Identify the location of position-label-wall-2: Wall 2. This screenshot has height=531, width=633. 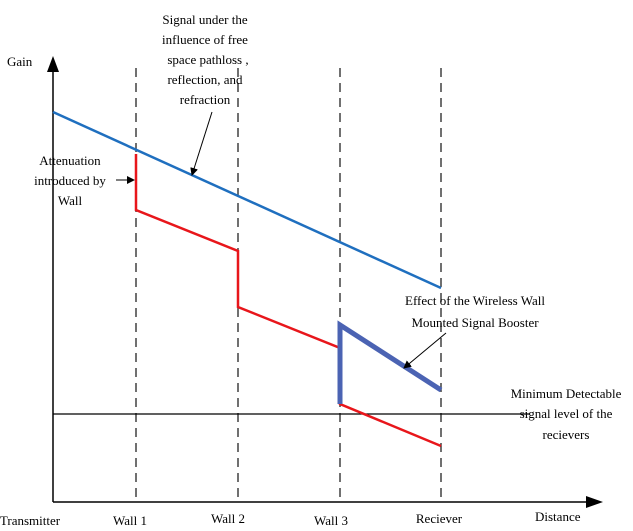
(228, 518).